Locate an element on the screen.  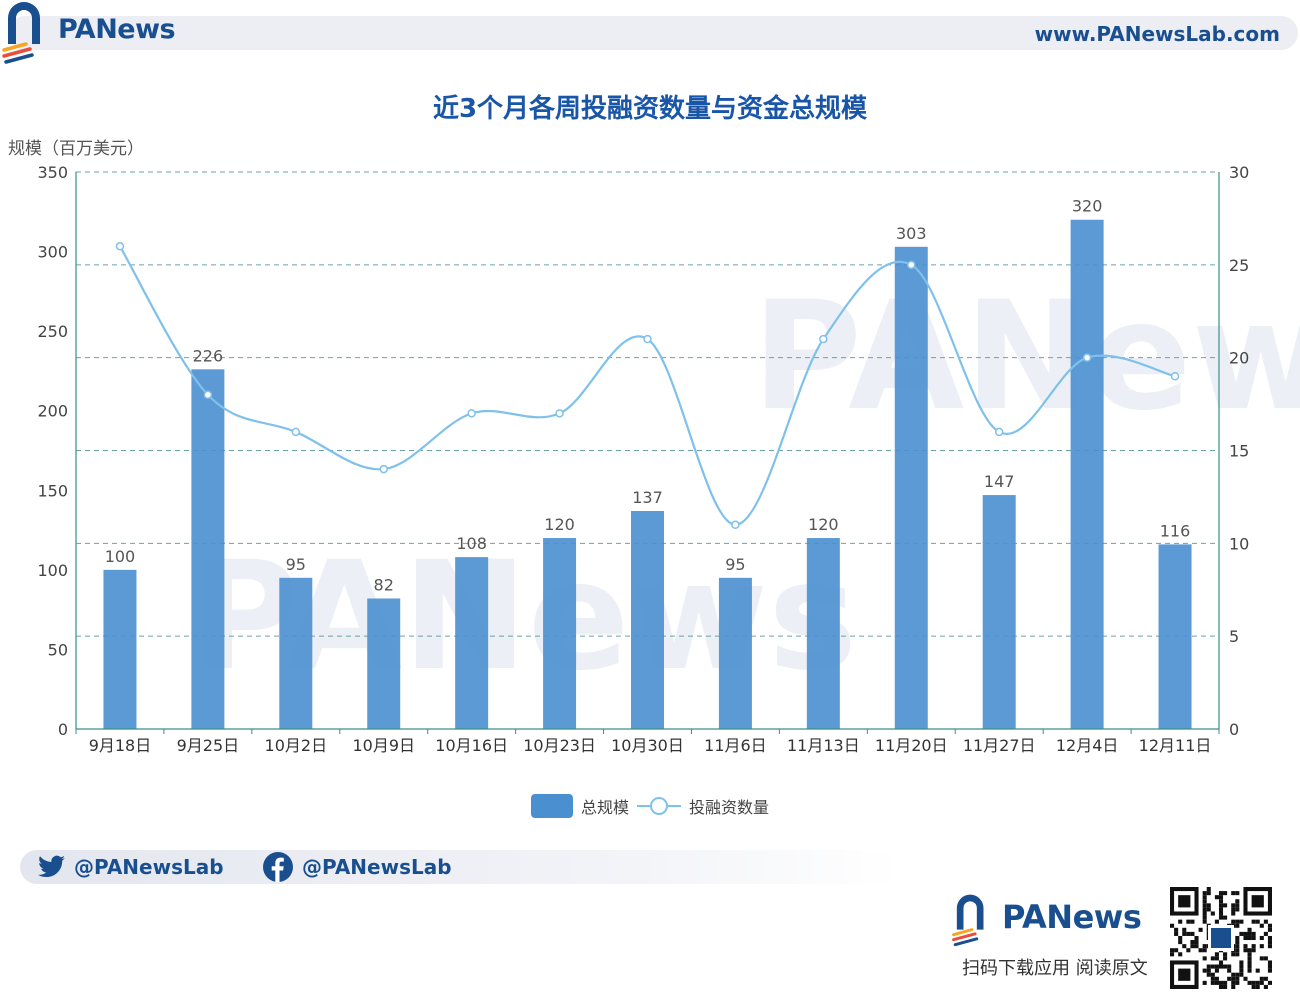
legend-bar-swatch is located at coordinates (551, 806).